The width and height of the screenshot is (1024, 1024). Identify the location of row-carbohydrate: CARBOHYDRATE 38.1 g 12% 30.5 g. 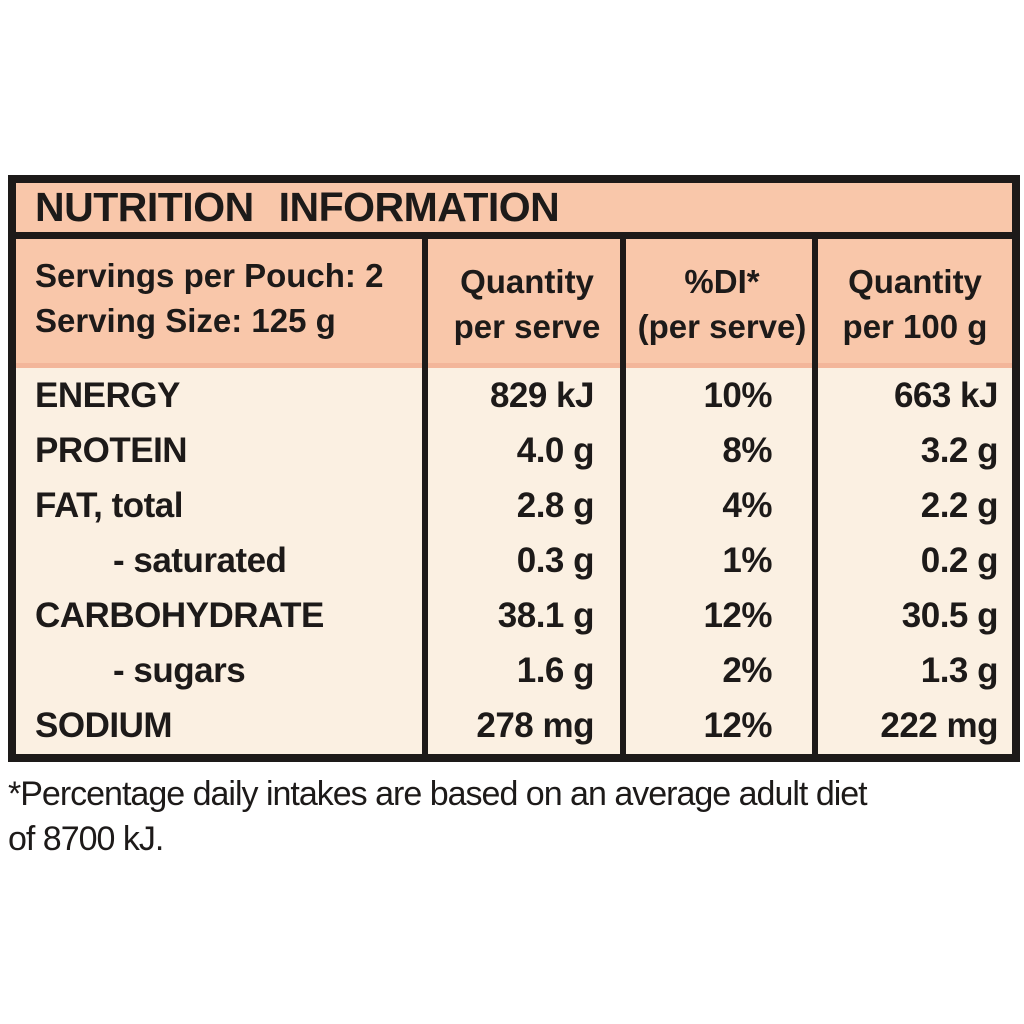
(514, 616).